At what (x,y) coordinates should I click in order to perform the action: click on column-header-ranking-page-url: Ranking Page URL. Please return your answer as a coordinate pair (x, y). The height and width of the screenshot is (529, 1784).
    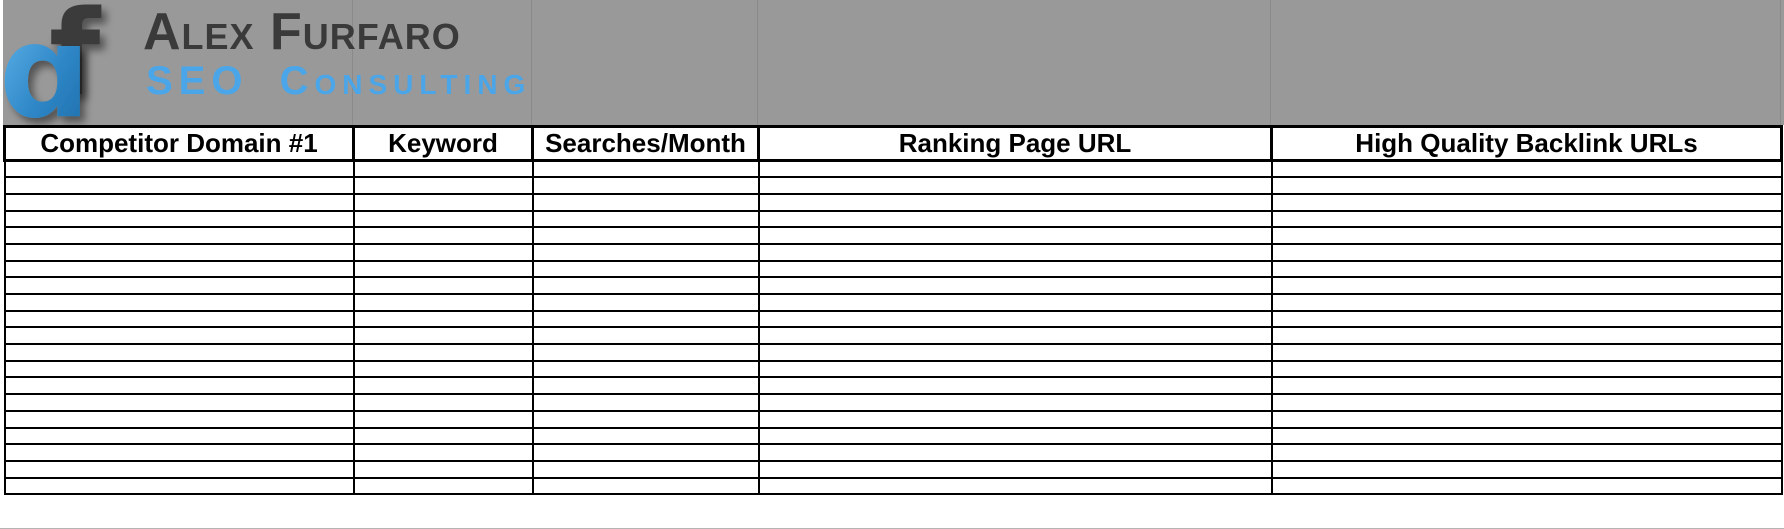
    Looking at the image, I should click on (1015, 143).